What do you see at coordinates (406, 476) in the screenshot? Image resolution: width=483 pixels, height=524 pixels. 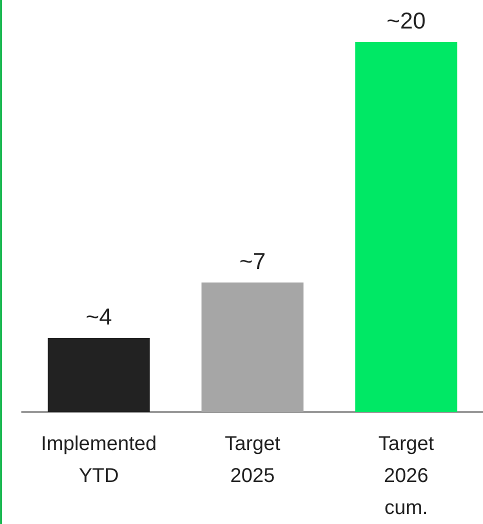 I see `x-tick-label: Target 2026 cum.` at bounding box center [406, 476].